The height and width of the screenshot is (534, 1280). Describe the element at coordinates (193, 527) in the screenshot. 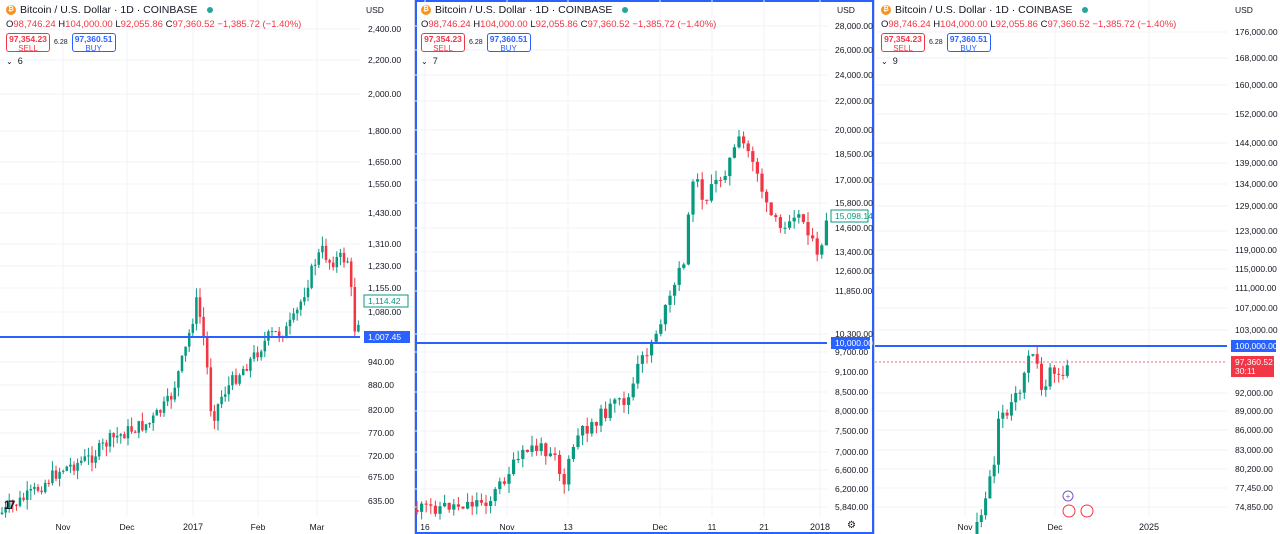

I see `time-axis-label: 2017` at that location.